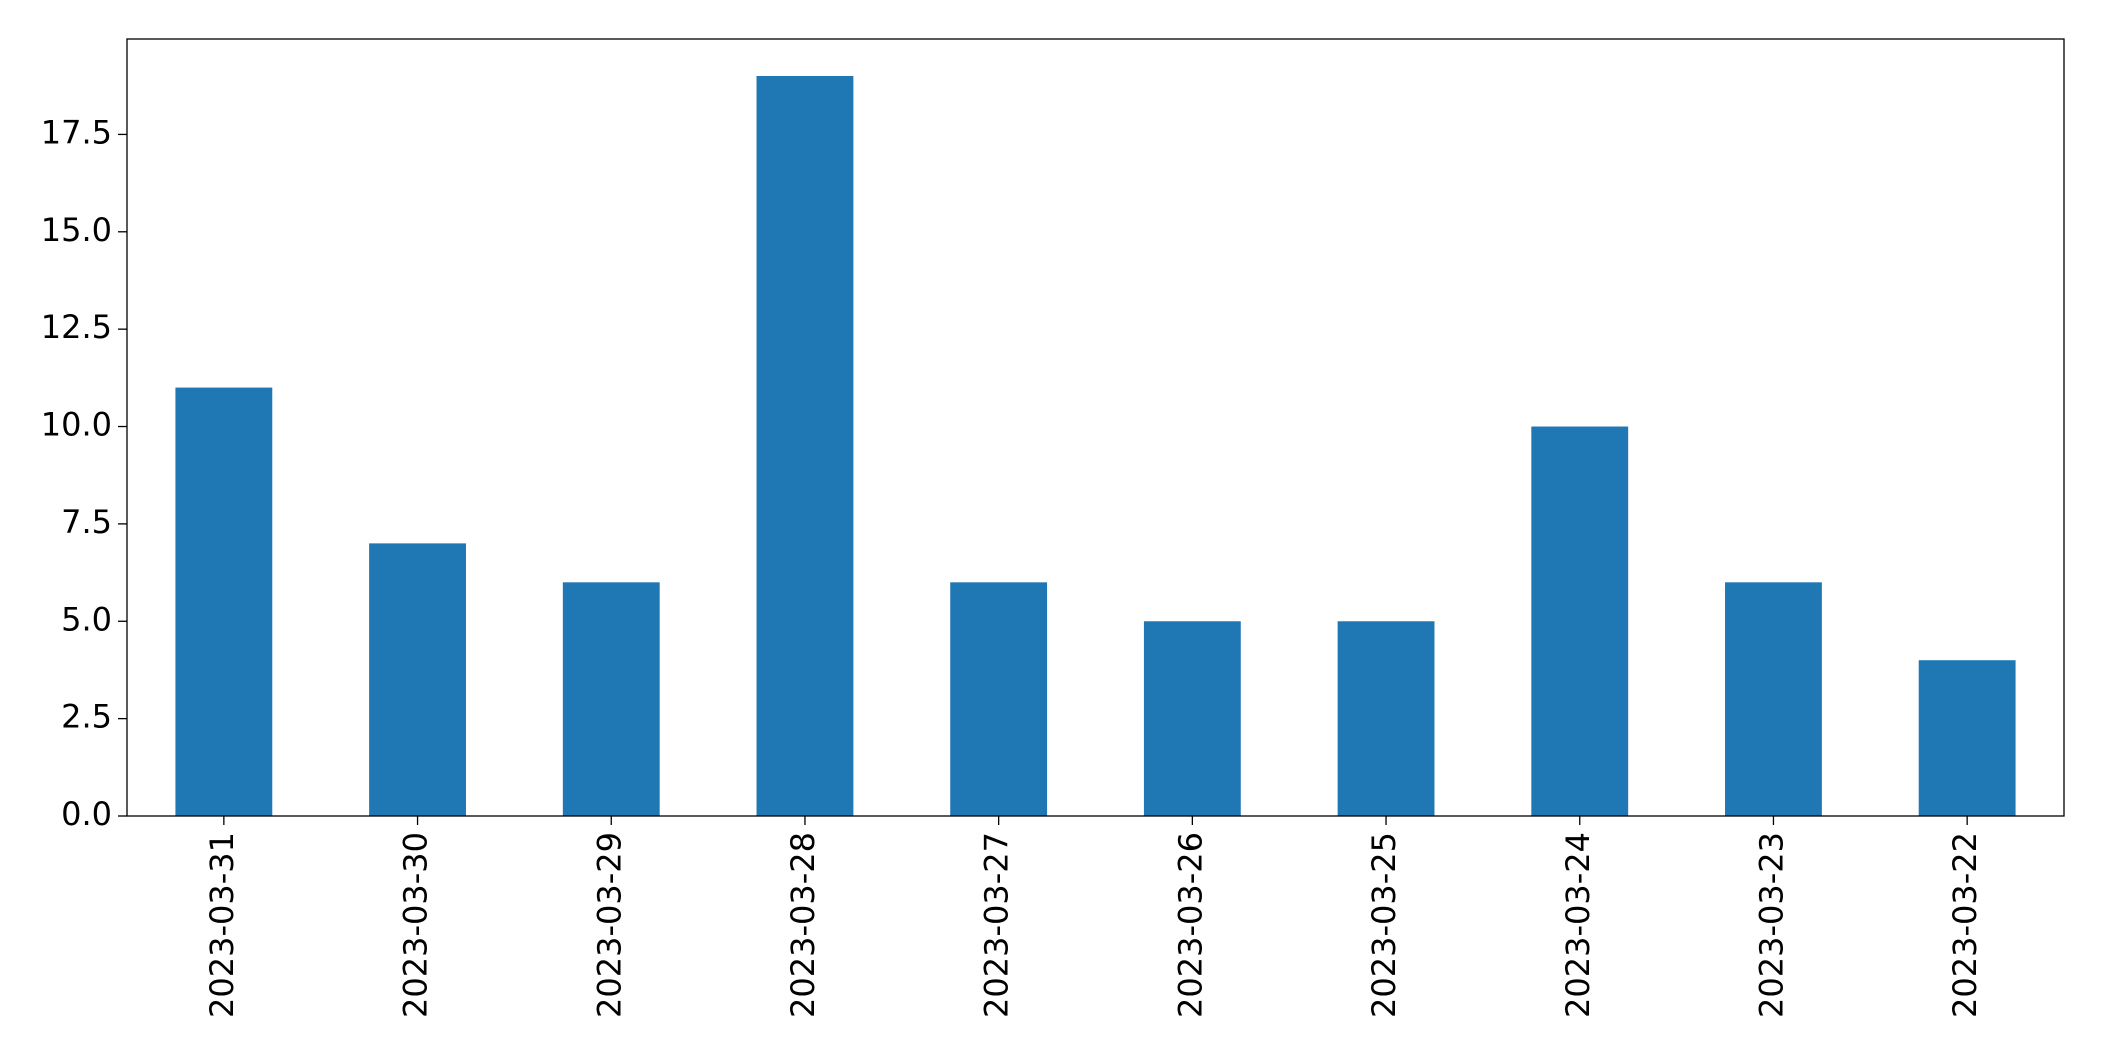 The width and height of the screenshot is (2104, 1061). I want to click on x-tick-label: 2023-03-29, so click(609, 925).